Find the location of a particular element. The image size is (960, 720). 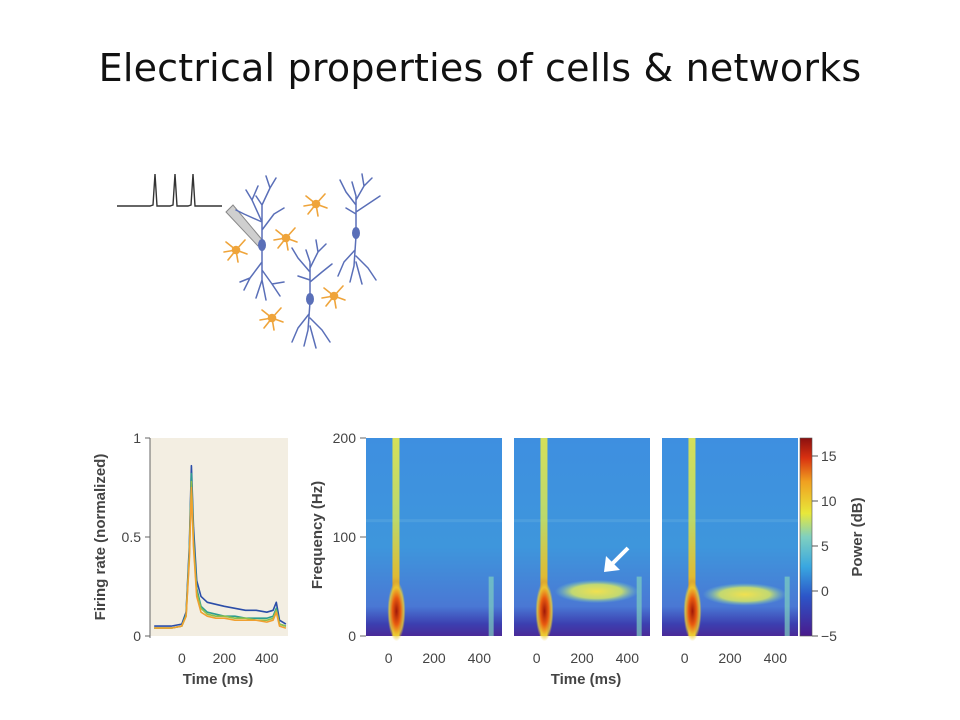

neurons is located at coordinates (308, 261).